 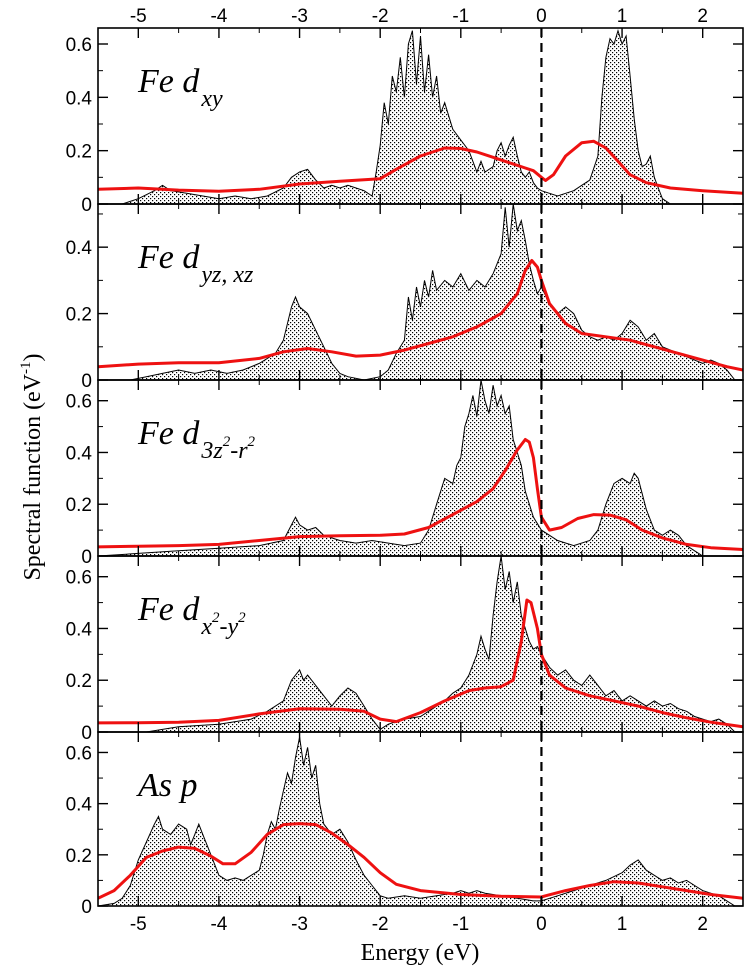 What do you see at coordinates (26, 367) in the screenshot?
I see `y-axis-label-superscript: -1` at bounding box center [26, 367].